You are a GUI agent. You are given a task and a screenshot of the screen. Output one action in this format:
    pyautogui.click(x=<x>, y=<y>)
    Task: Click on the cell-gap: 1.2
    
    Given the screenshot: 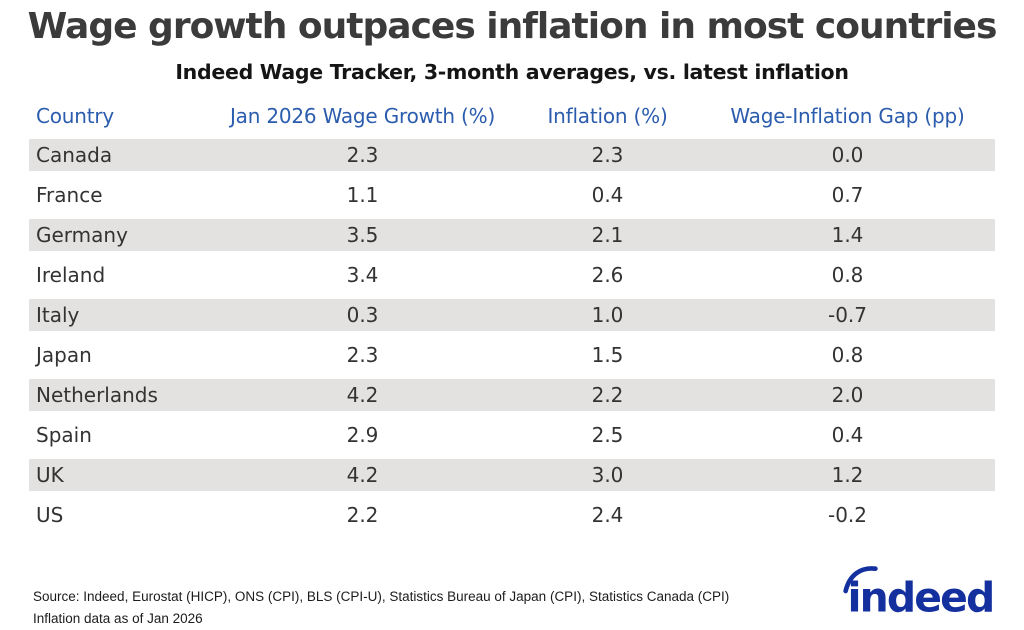 What is the action you would take?
    pyautogui.click(x=847, y=475)
    